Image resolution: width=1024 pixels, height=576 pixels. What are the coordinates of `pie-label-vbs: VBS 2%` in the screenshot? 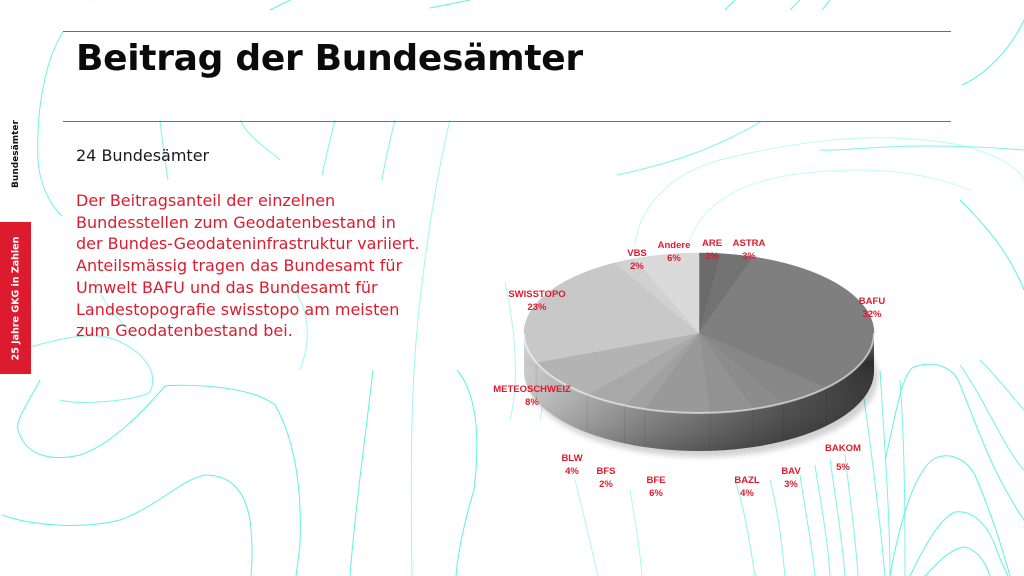 It's located at (637, 260).